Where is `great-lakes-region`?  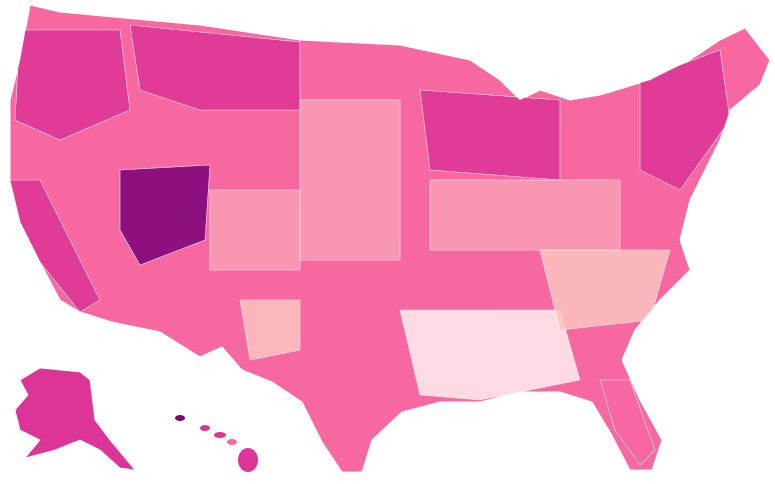
great-lakes-region is located at coordinates (490, 135).